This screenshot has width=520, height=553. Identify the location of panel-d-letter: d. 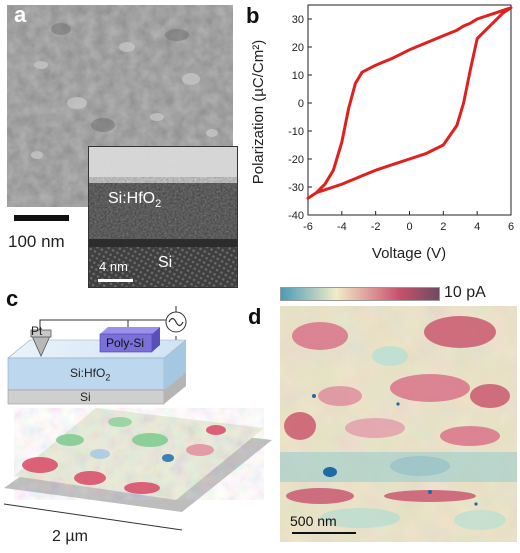
(255, 316).